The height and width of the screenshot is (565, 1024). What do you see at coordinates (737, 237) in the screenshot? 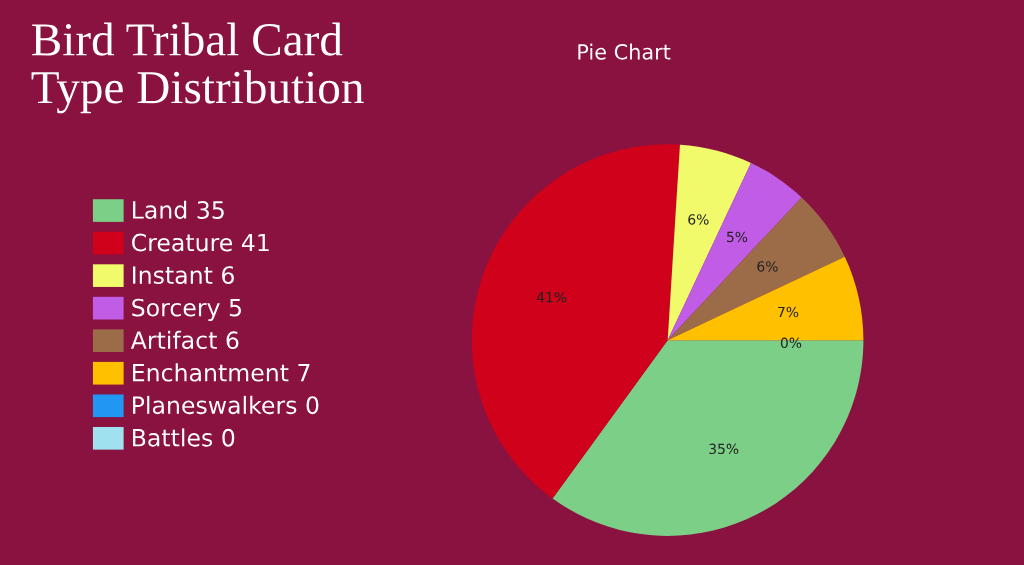
I see `data-label: 5%` at bounding box center [737, 237].